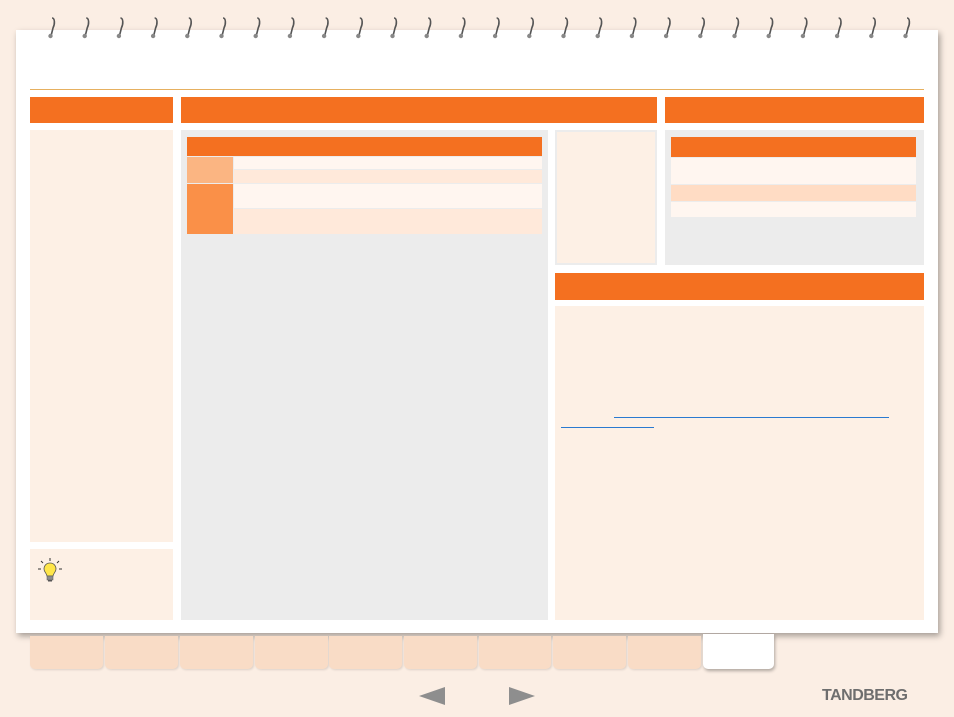 This screenshot has width=954, height=717. Describe the element at coordinates (419, 110) in the screenshot. I see `center-column-header` at that location.